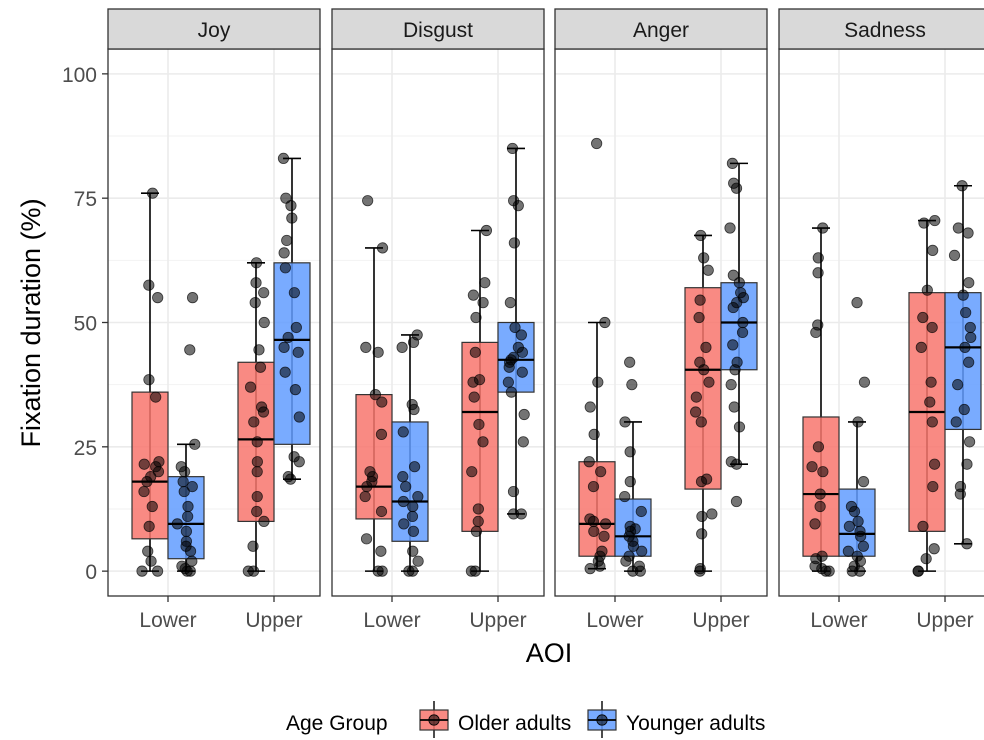 Image resolution: width=984 pixels, height=740 pixels. I want to click on x-axis-title: AOI, so click(549, 653).